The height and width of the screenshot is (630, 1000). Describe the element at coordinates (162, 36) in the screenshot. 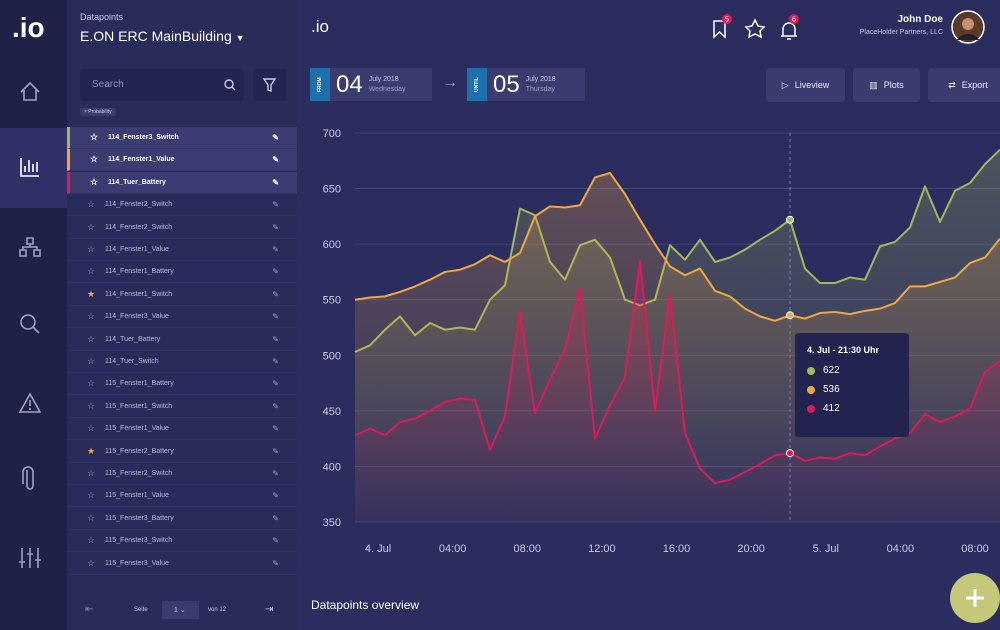

I see `building-select: E.ON ERC MainBuilding ▼` at that location.